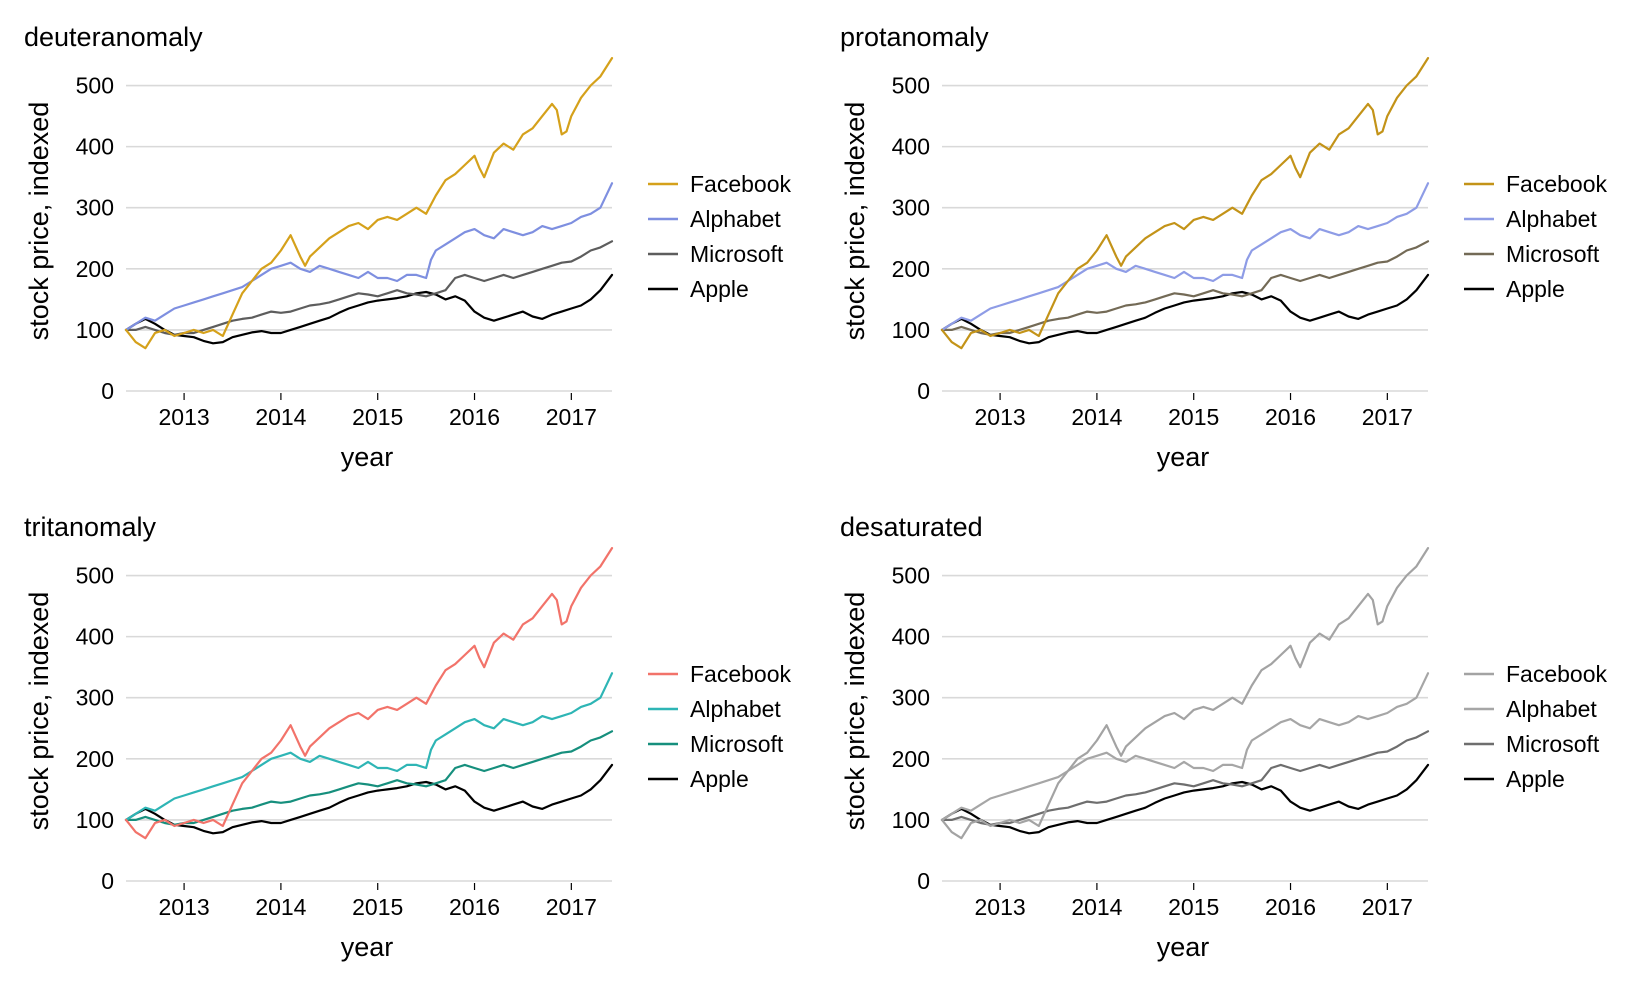 This screenshot has height=984, width=1632. What do you see at coordinates (90, 527) in the screenshot?
I see `chart-title: tritanomaly` at bounding box center [90, 527].